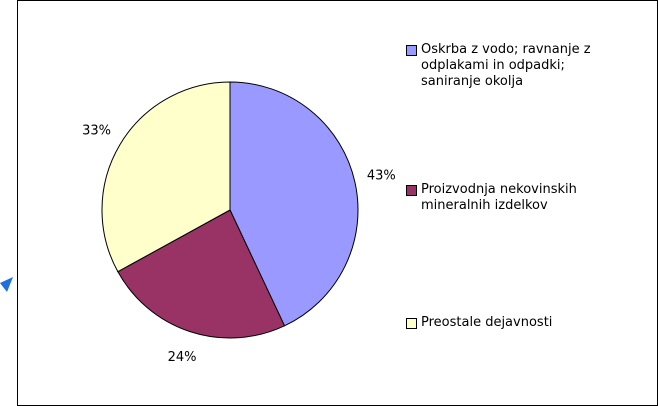 This screenshot has width=658, height=406. I want to click on data-label: 33%, so click(96, 131).